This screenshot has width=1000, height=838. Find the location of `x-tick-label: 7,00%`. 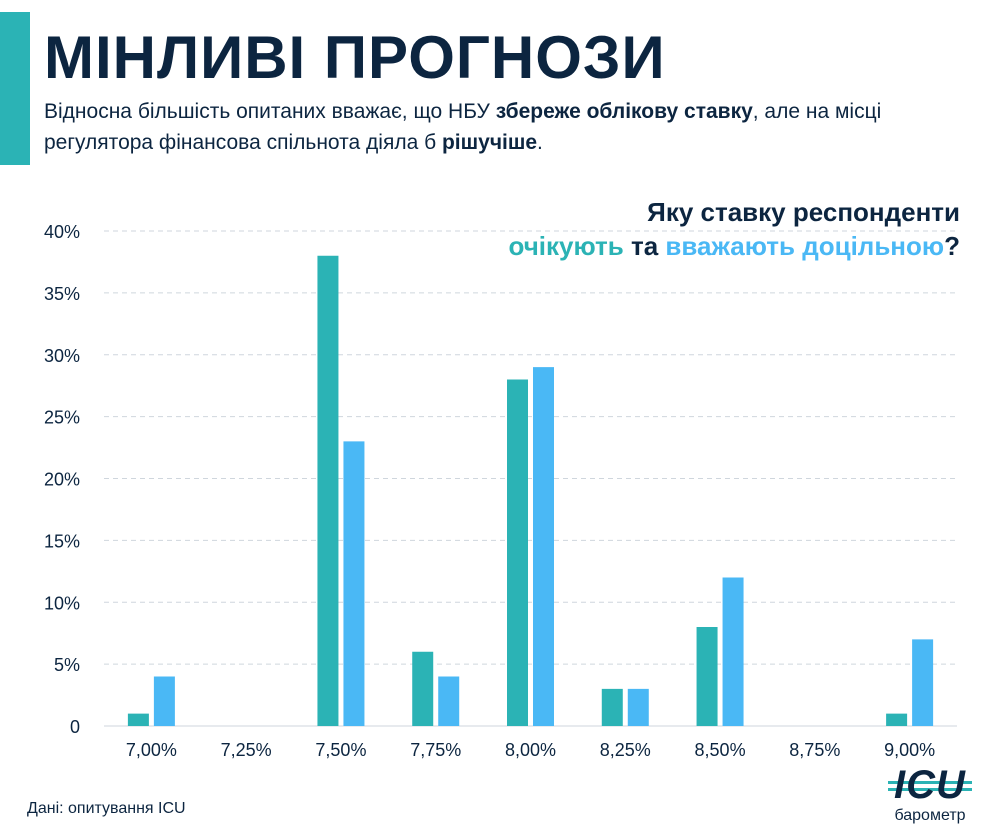

x-tick-label: 7,00% is located at coordinates (151, 750).